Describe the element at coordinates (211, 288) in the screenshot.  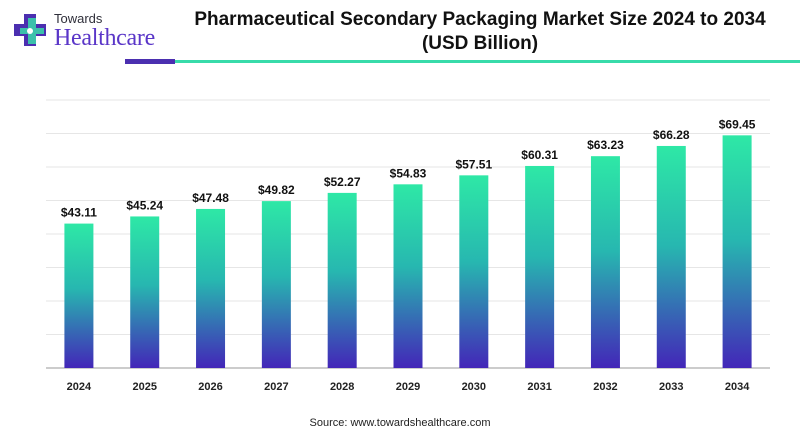
I see `bar-2026` at that location.